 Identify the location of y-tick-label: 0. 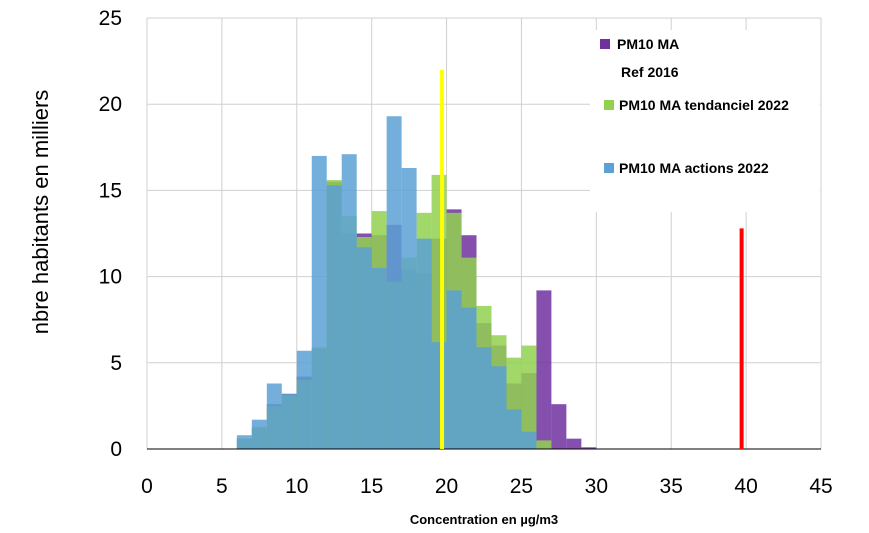
(116, 449).